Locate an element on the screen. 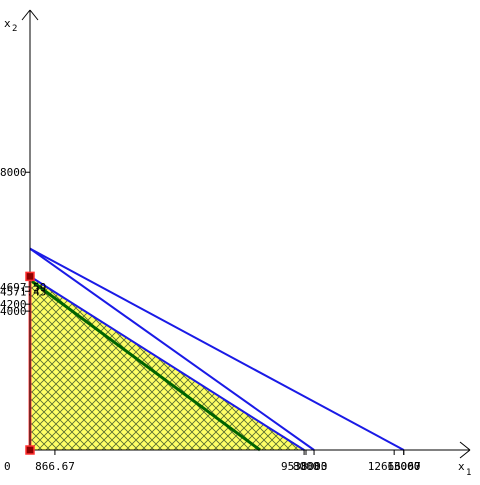 This screenshot has width=480, height=485. y-tick-label: 4697.59 is located at coordinates (23, 287).